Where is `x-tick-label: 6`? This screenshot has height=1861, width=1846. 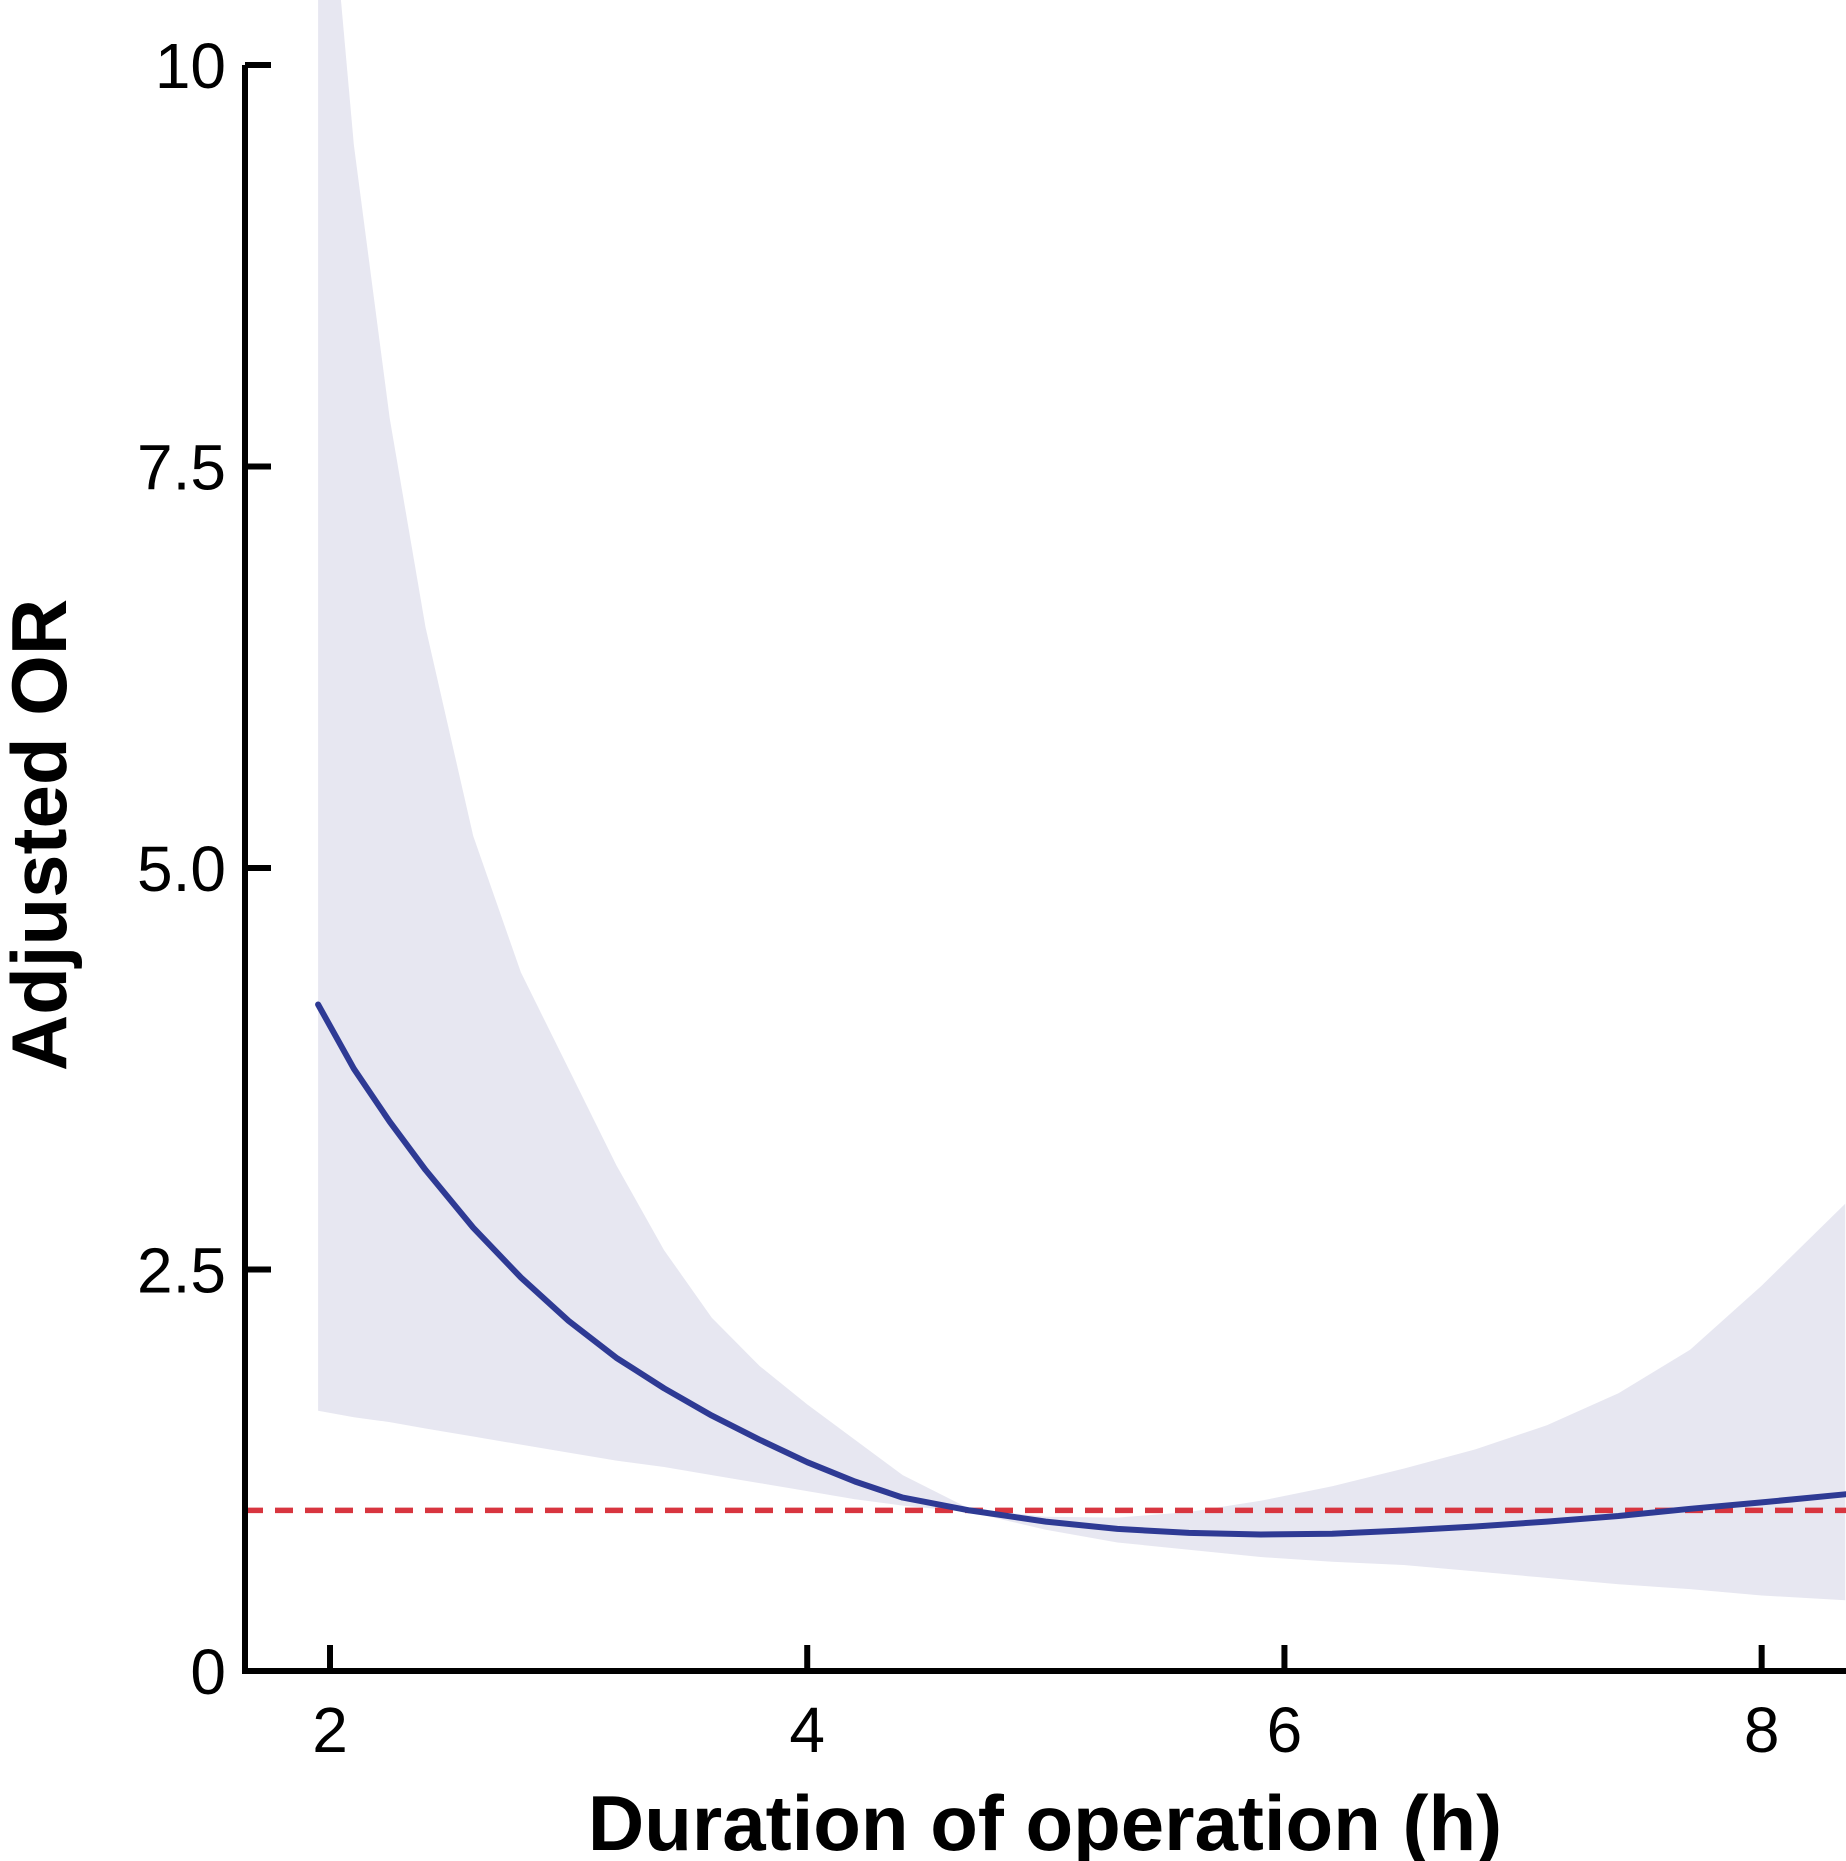
x-tick-label: 6 is located at coordinates (1285, 1730).